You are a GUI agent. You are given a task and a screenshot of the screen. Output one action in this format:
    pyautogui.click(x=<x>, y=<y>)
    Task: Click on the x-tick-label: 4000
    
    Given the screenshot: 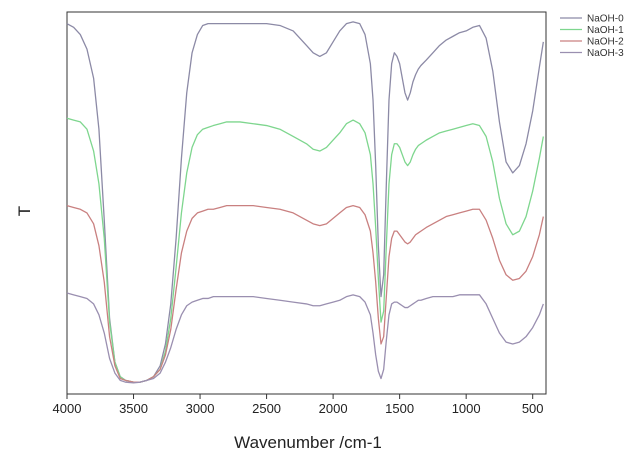 What is the action you would take?
    pyautogui.click(x=67, y=408)
    